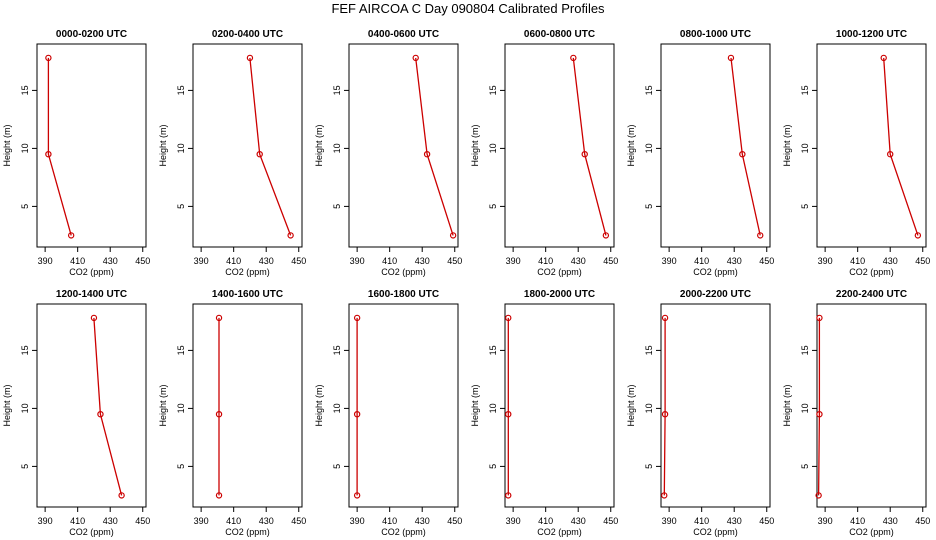  What do you see at coordinates (559, 294) in the screenshot?
I see `panel-10-title: 1800-2000 UTC` at bounding box center [559, 294].